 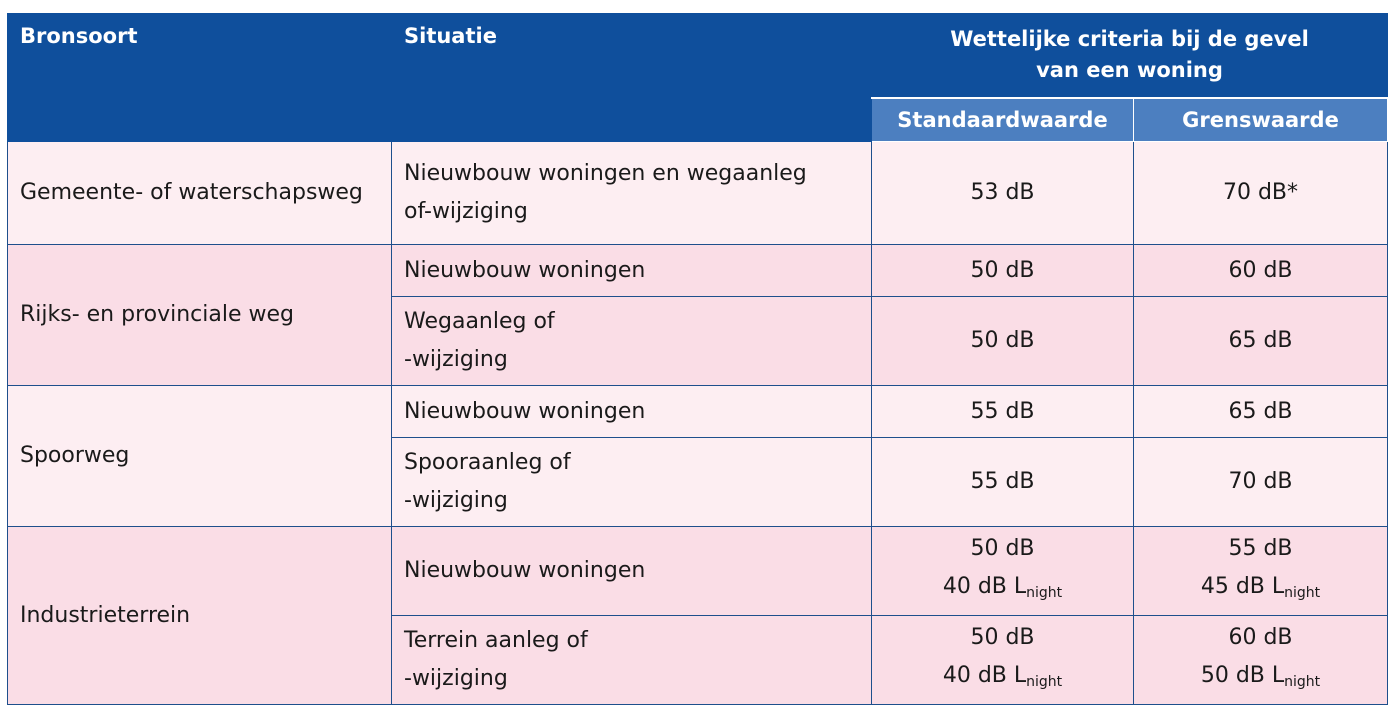 I want to click on limit-value: 70 dB, so click(x=1260, y=482).